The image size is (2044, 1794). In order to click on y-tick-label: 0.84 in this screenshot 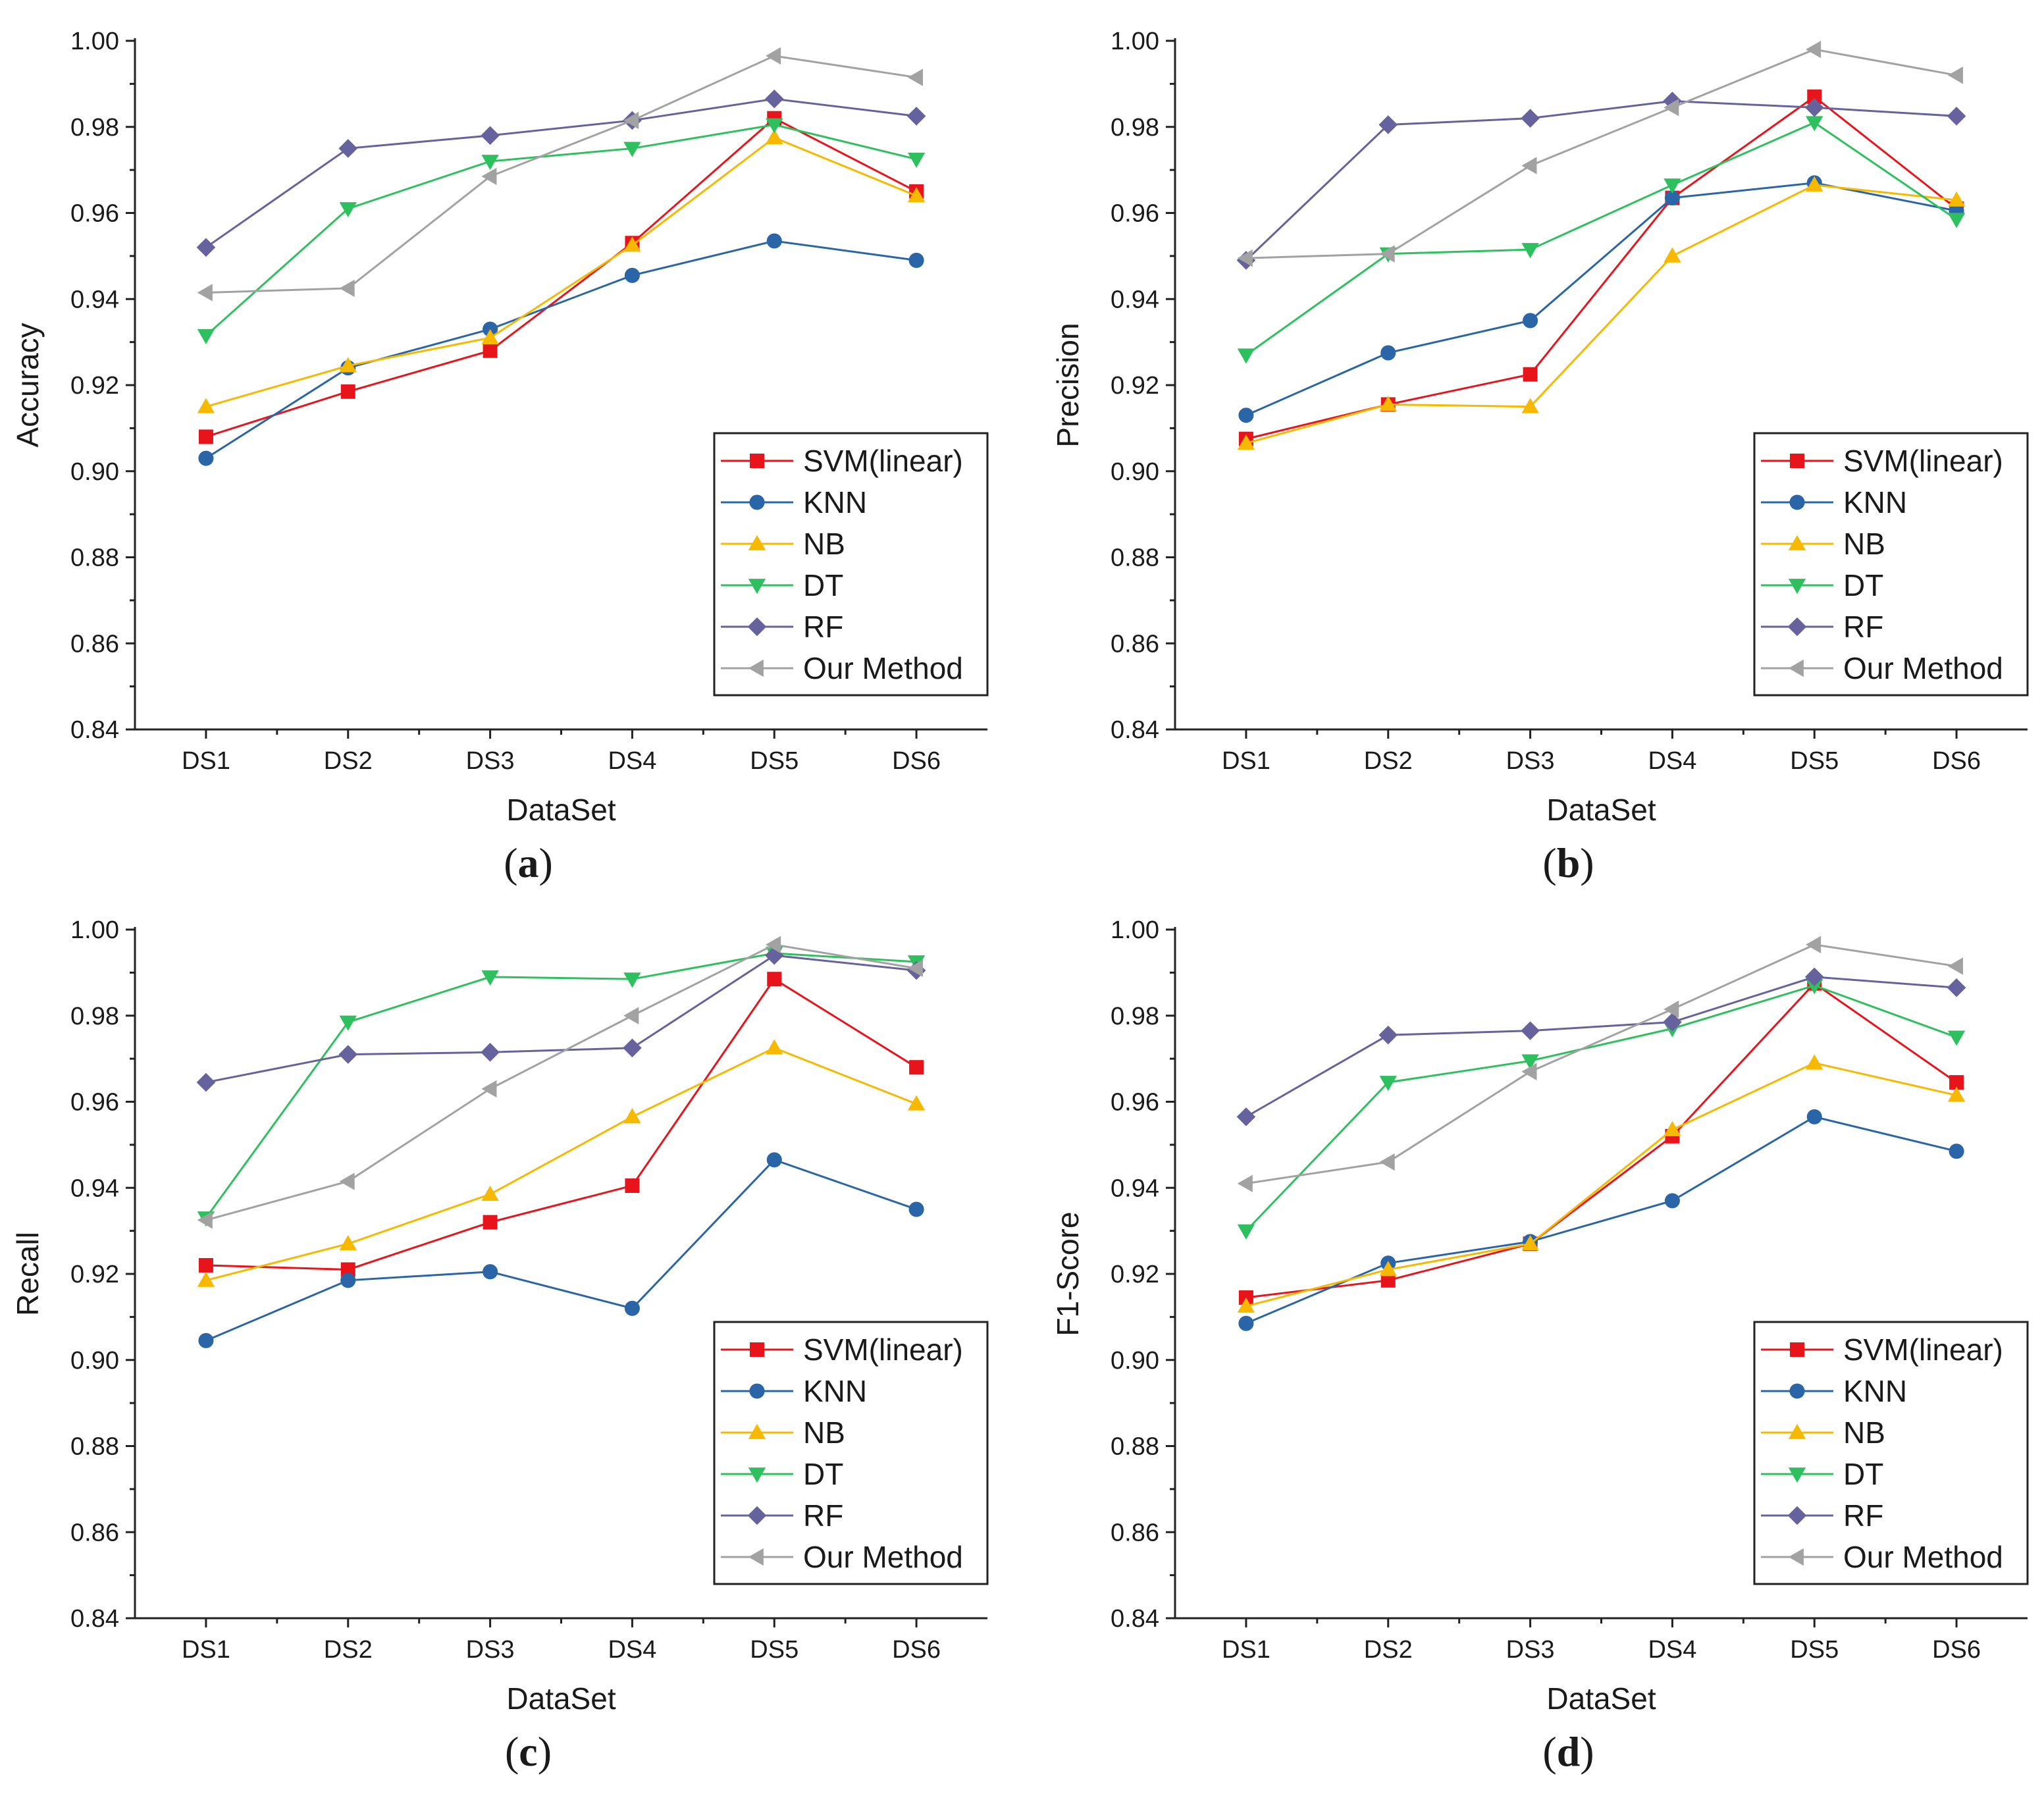, I will do `click(1135, 1619)`.